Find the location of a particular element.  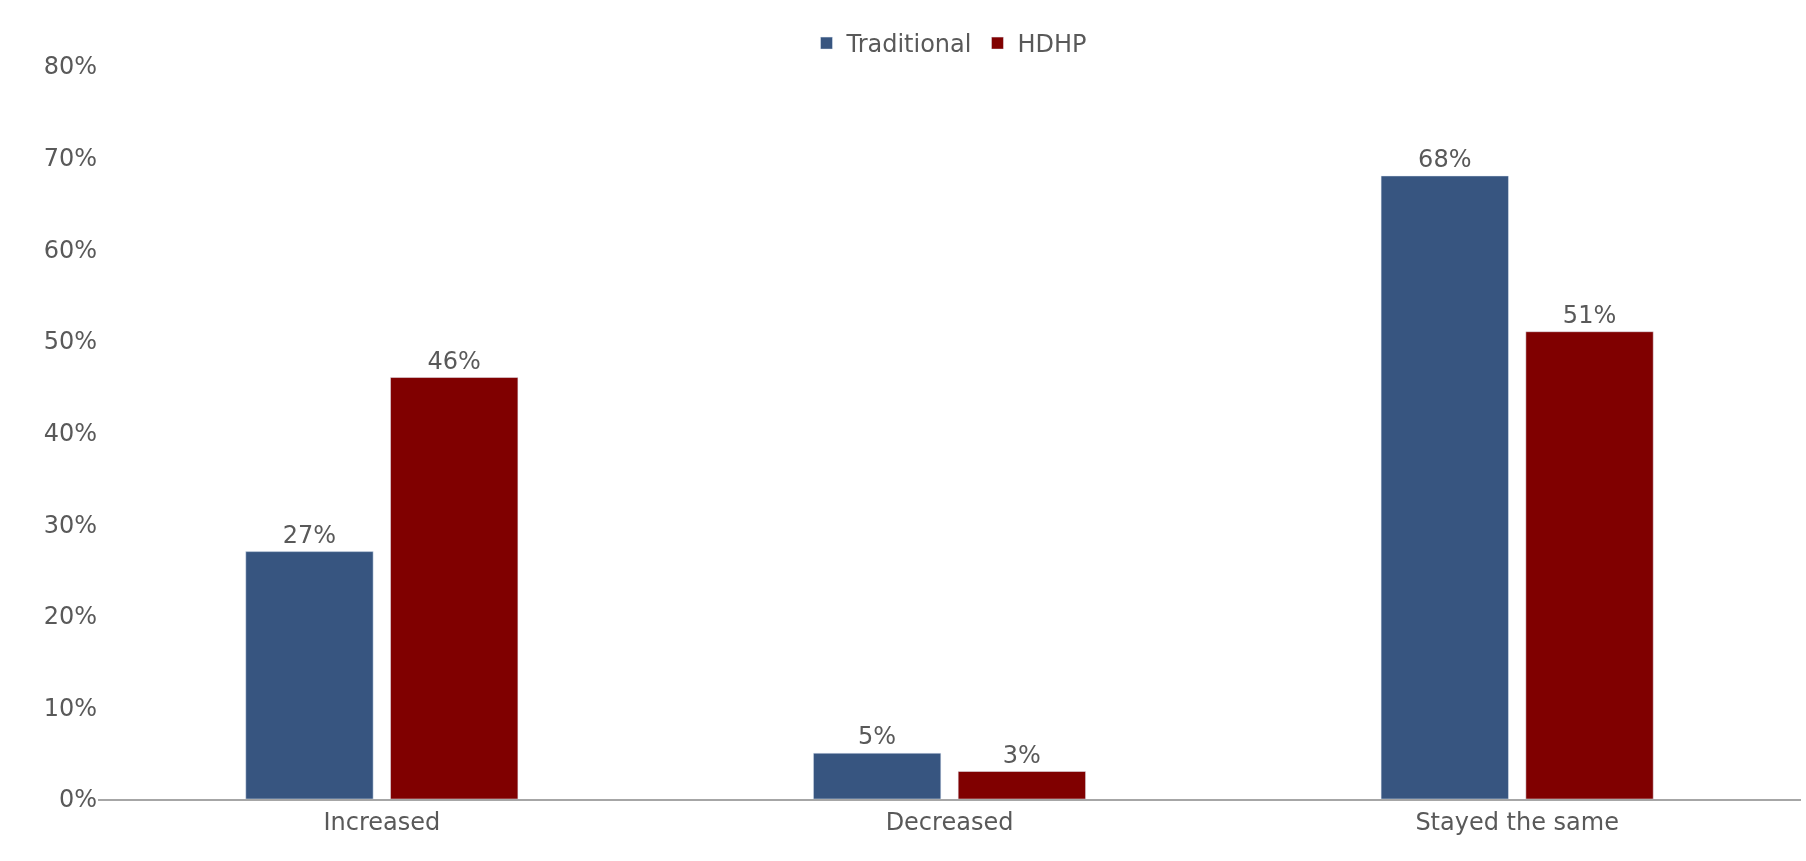

y-tick-label: 40% is located at coordinates (70, 432).